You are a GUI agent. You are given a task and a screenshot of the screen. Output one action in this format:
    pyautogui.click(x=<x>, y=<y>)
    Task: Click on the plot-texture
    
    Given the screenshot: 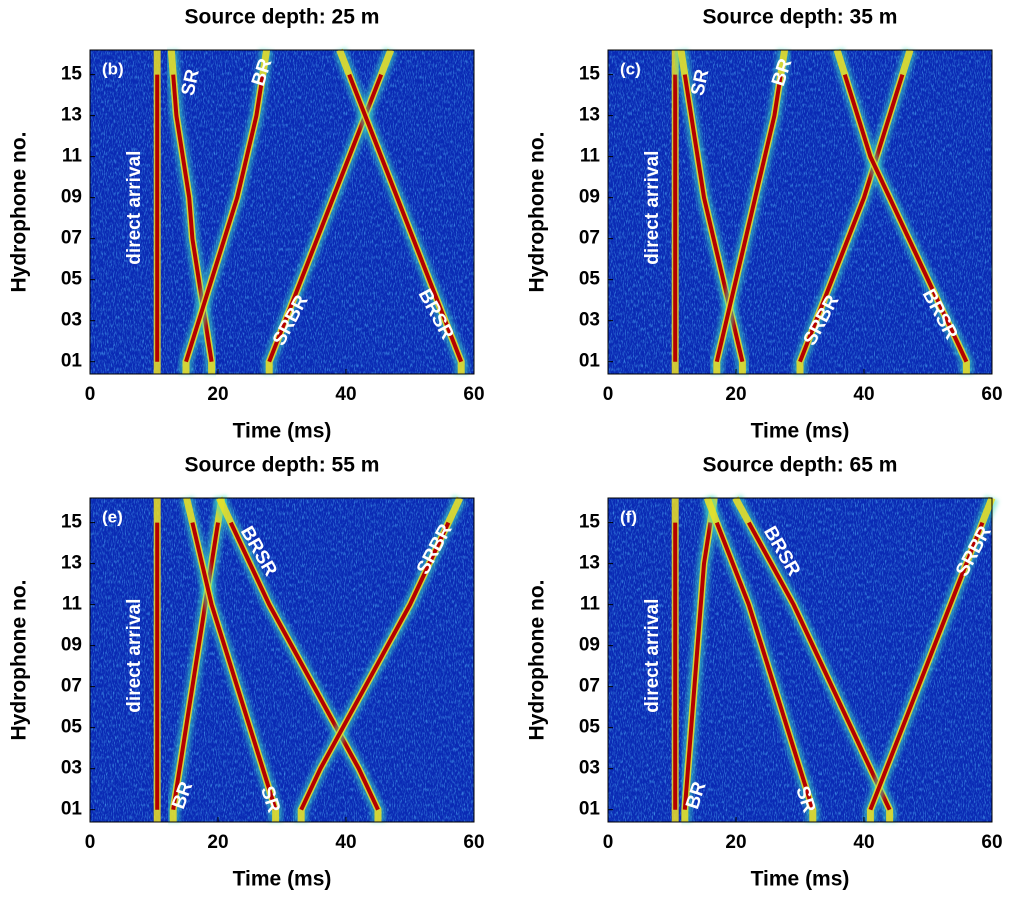 What is the action you would take?
    pyautogui.click(x=282, y=660)
    